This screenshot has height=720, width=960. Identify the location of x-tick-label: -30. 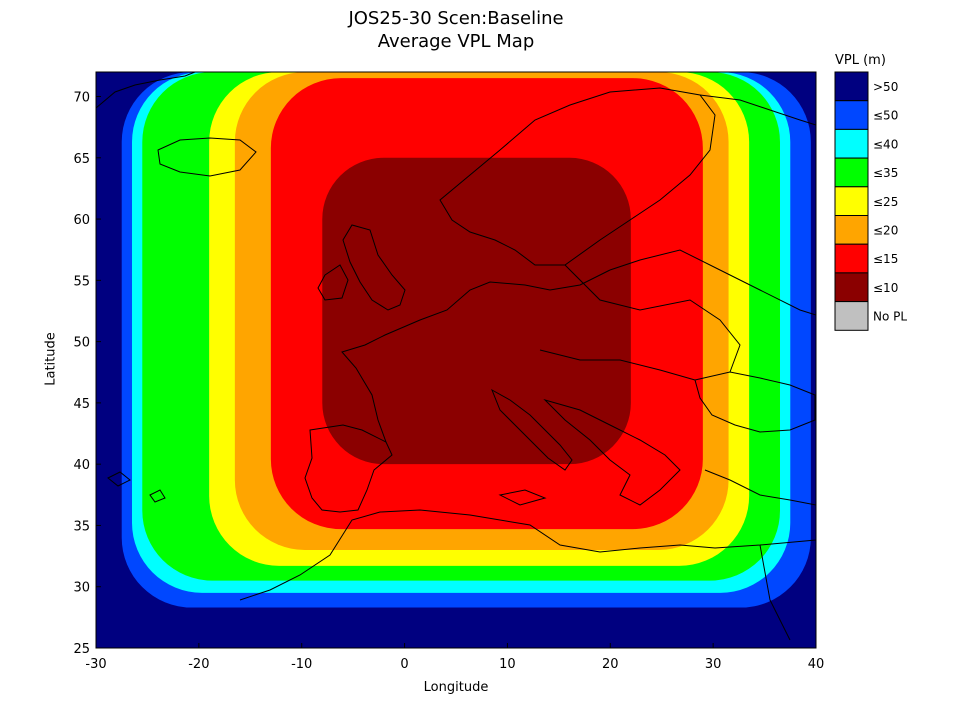
(95, 664).